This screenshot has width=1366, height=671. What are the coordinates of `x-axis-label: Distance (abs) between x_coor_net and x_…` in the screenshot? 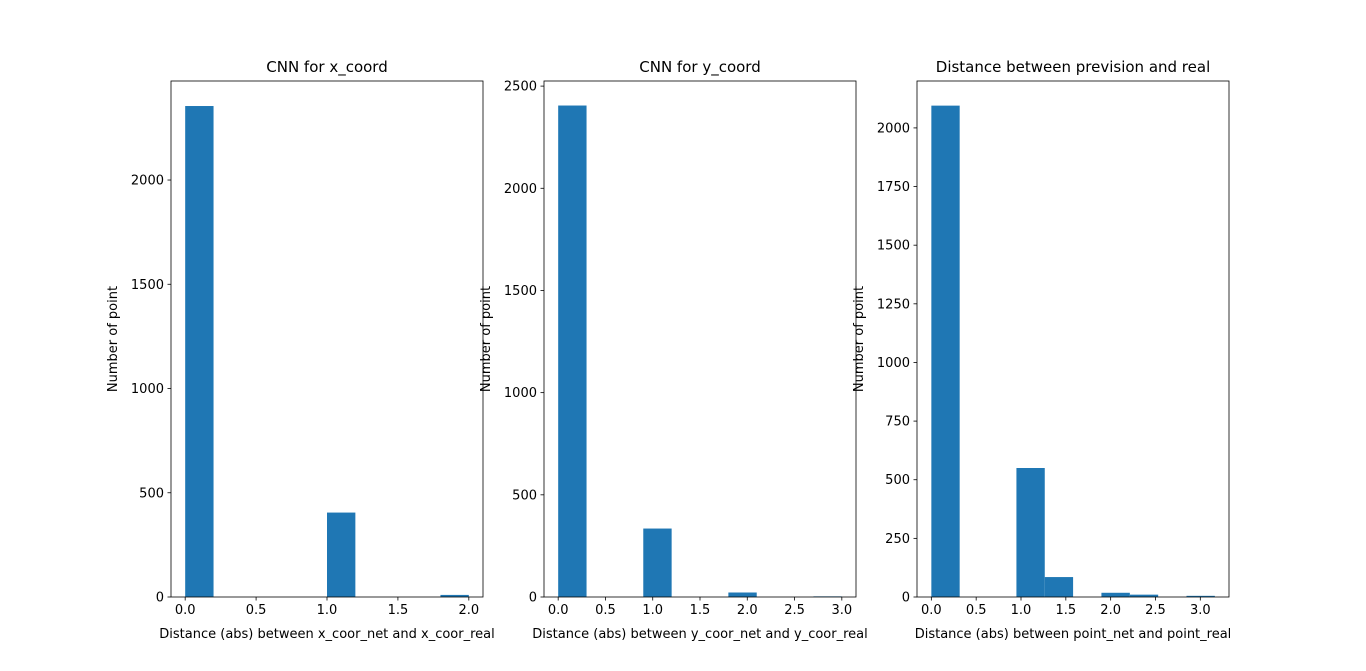 It's located at (326, 634).